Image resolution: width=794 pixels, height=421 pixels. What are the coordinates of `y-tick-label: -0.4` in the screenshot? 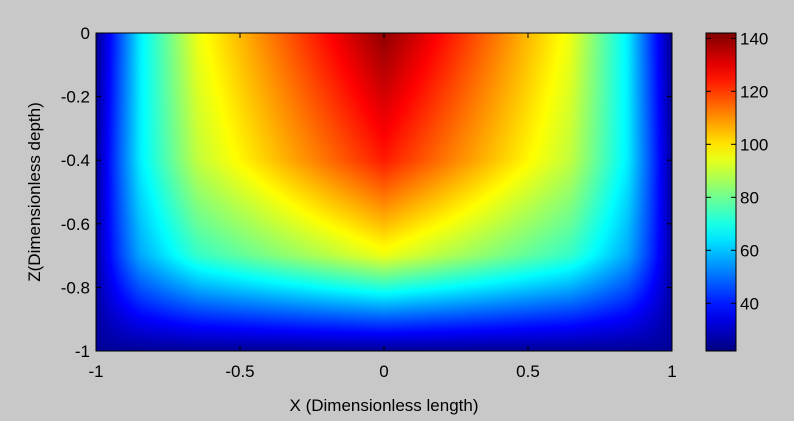 It's located at (75, 160).